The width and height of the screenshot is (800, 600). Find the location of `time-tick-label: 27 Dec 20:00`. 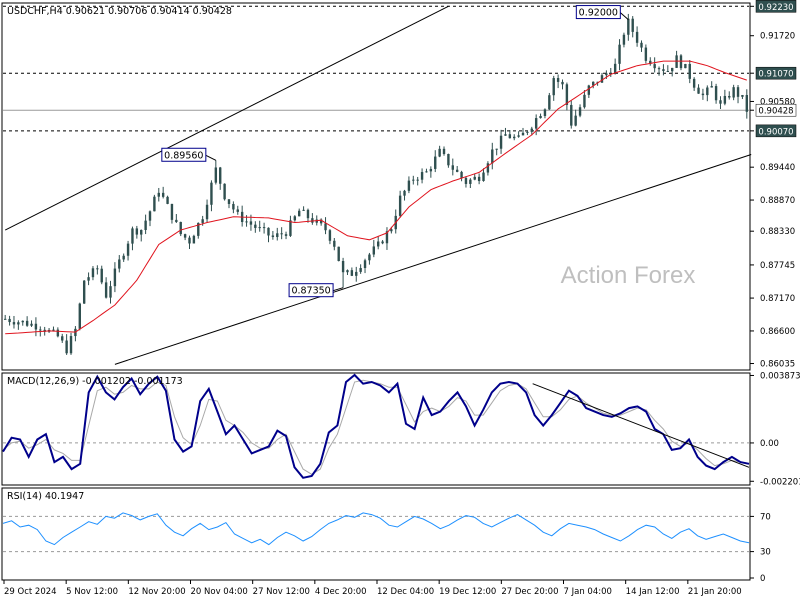

time-tick-label: 27 Dec 20:00 is located at coordinates (529, 592).